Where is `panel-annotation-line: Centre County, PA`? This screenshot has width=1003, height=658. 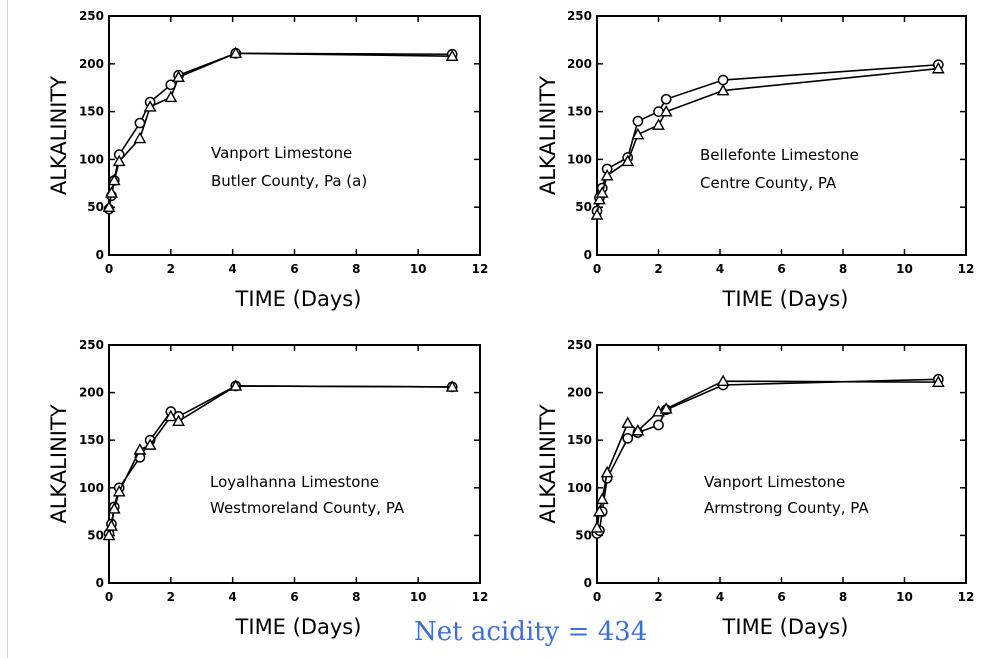 panel-annotation-line: Centre County, PA is located at coordinates (768, 183).